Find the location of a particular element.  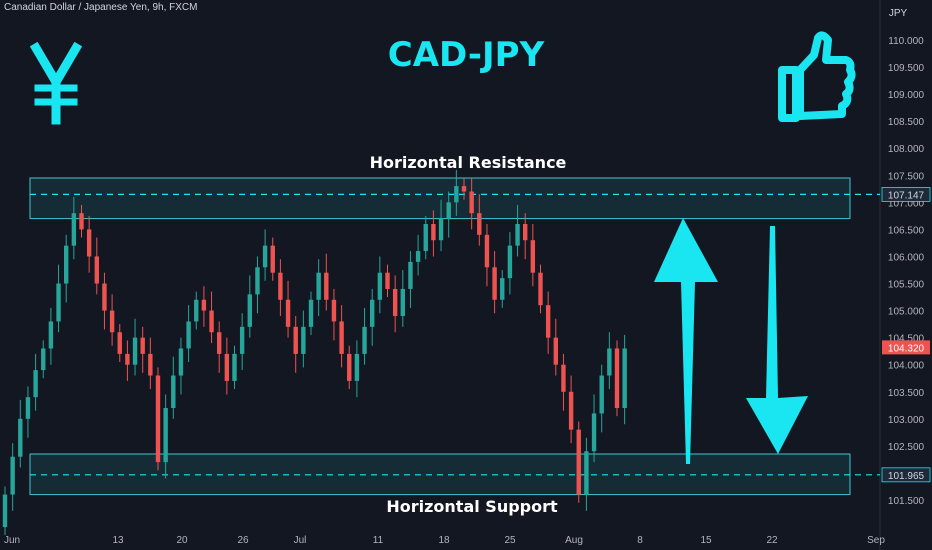

resistance-zone is located at coordinates (440, 198).